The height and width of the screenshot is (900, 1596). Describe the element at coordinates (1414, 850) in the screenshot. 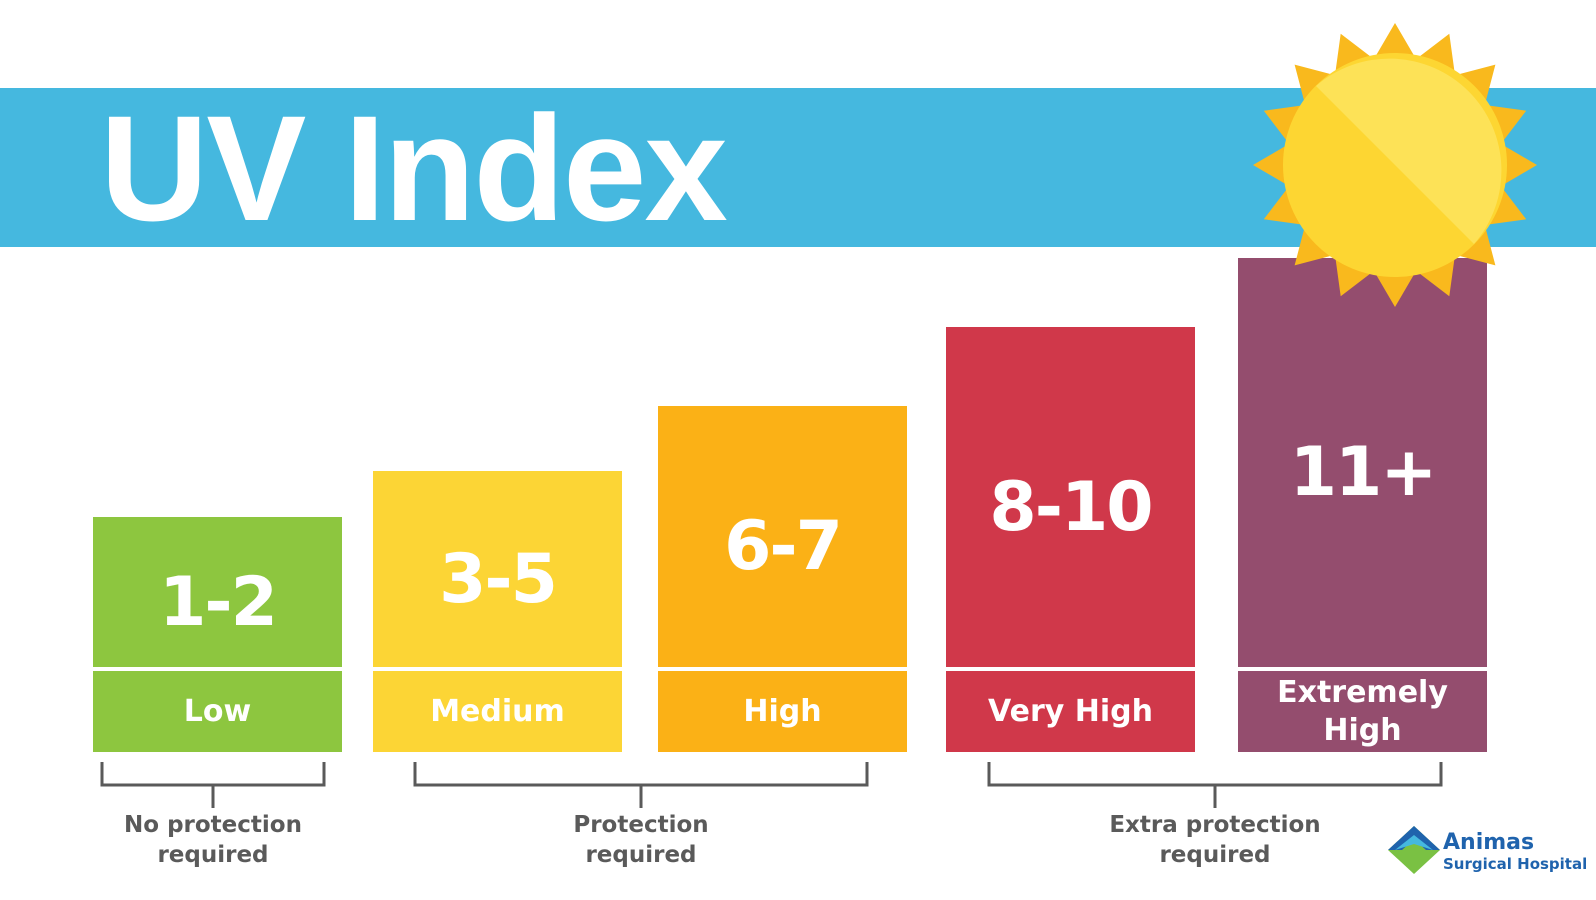

I see `logo-mark` at that location.